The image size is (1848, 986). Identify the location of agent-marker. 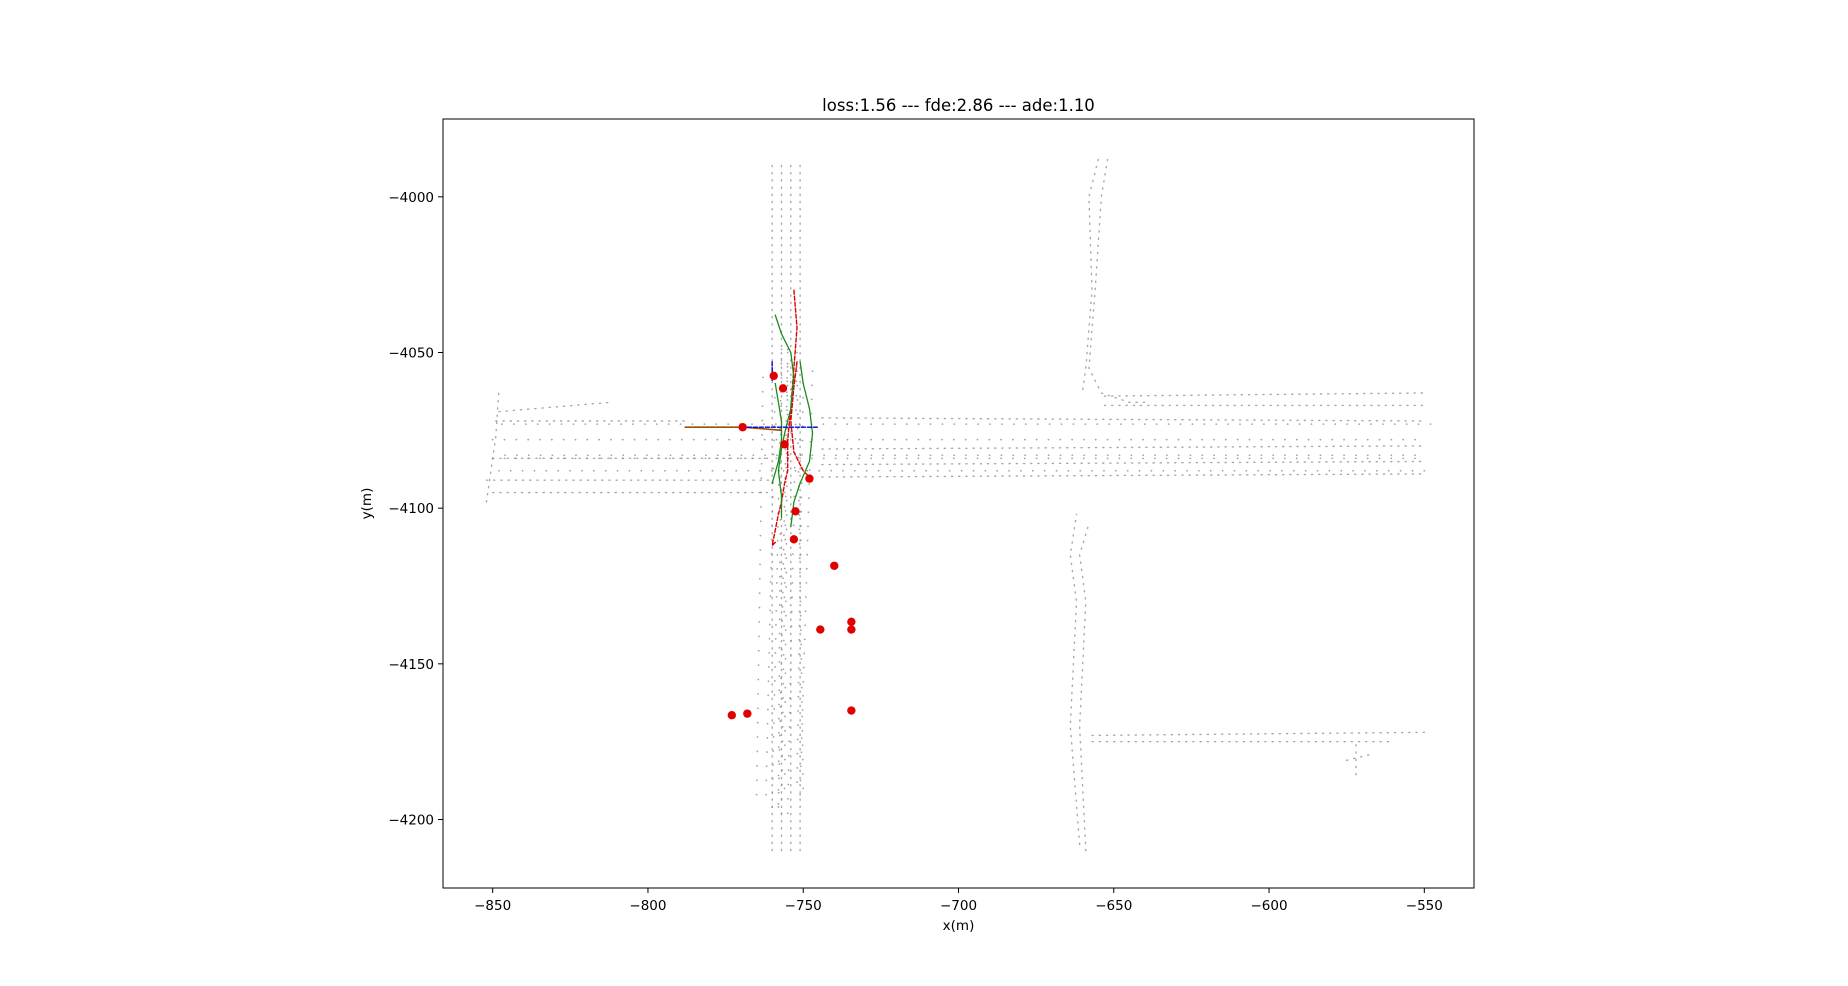
(742, 427).